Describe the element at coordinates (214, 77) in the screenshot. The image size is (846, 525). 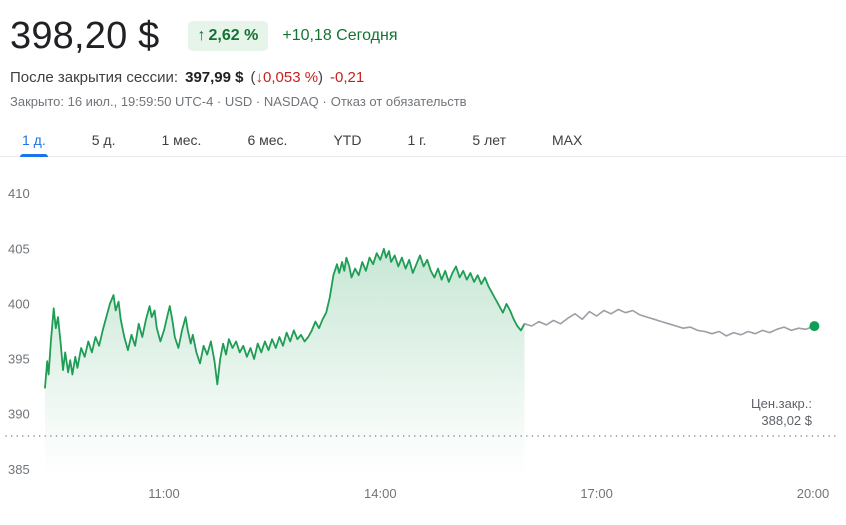
I see `after-hours-price: 397,99 $` at that location.